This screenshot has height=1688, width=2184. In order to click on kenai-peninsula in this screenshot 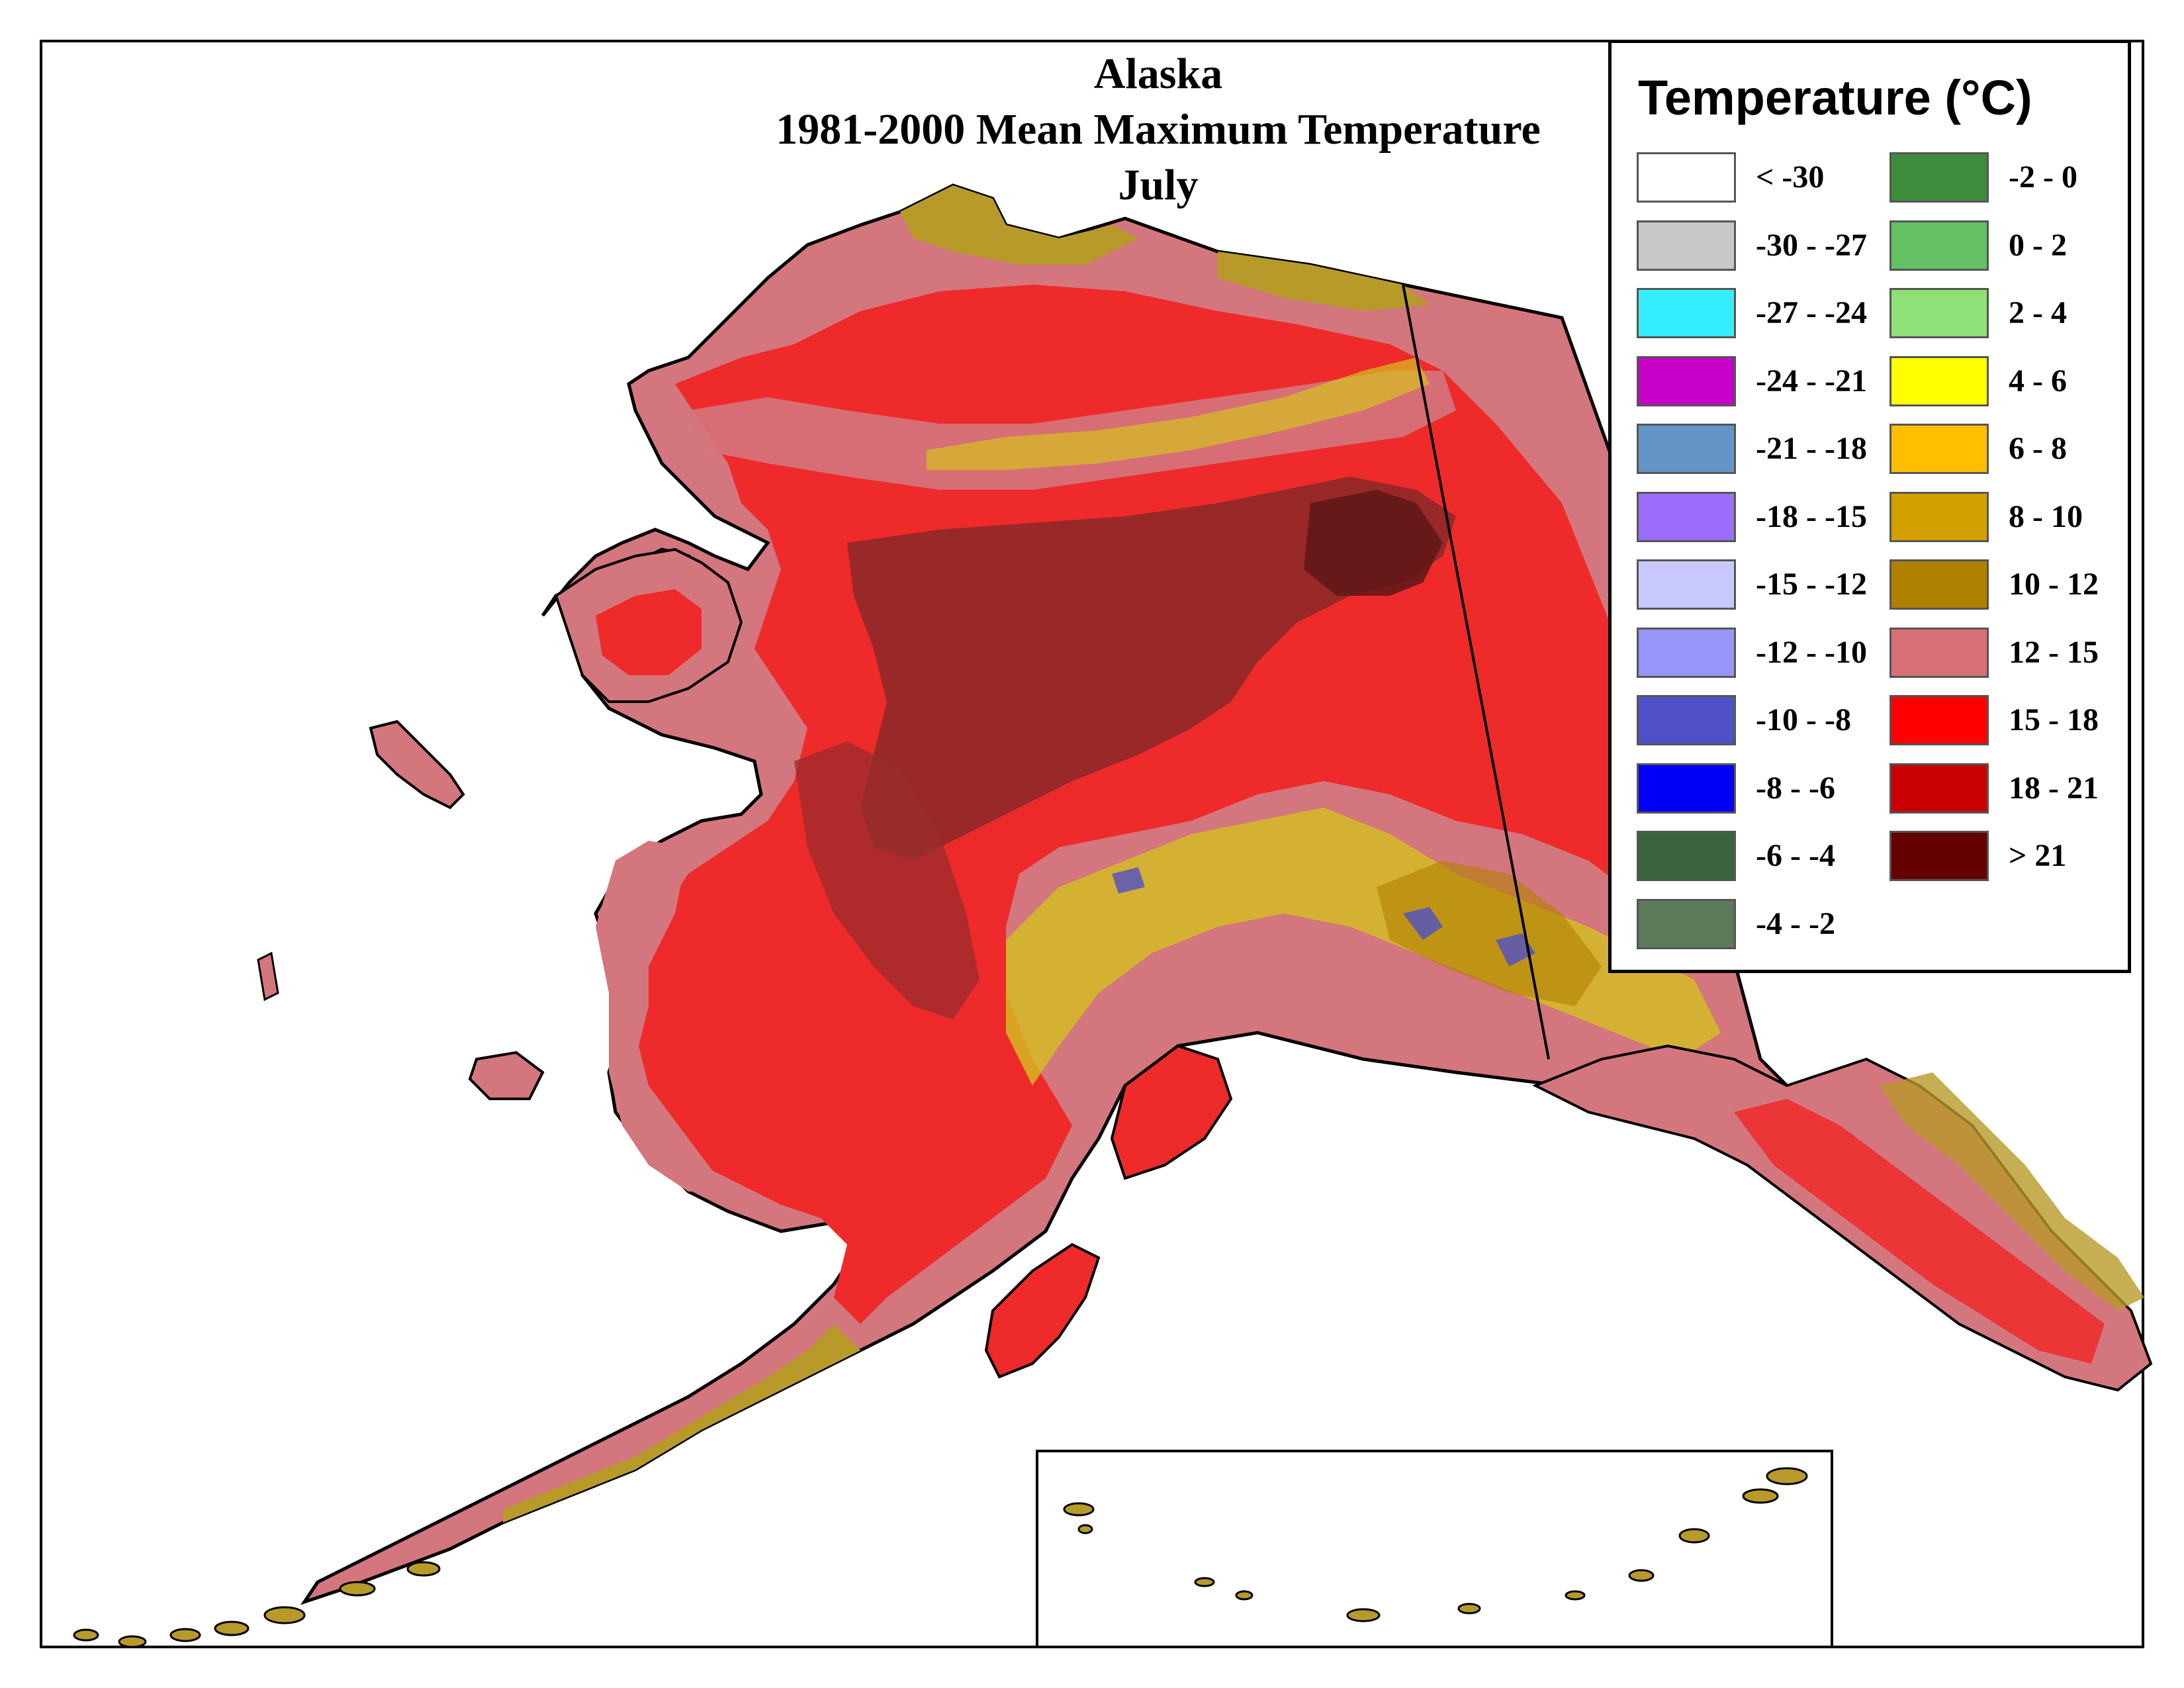, I will do `click(1171, 1112)`.